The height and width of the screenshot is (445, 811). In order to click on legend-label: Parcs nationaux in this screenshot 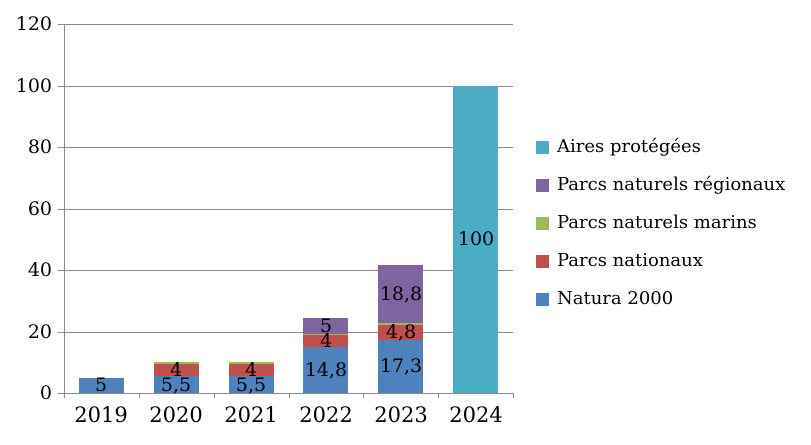, I will do `click(630, 260)`.